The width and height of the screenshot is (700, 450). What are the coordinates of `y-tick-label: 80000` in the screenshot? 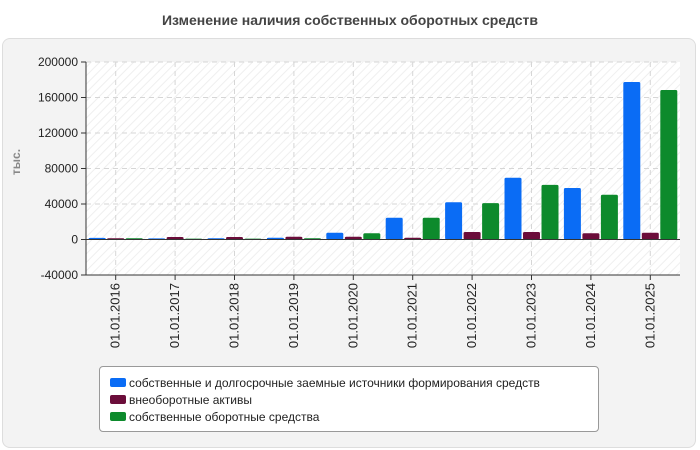 It's located at (62, 169).